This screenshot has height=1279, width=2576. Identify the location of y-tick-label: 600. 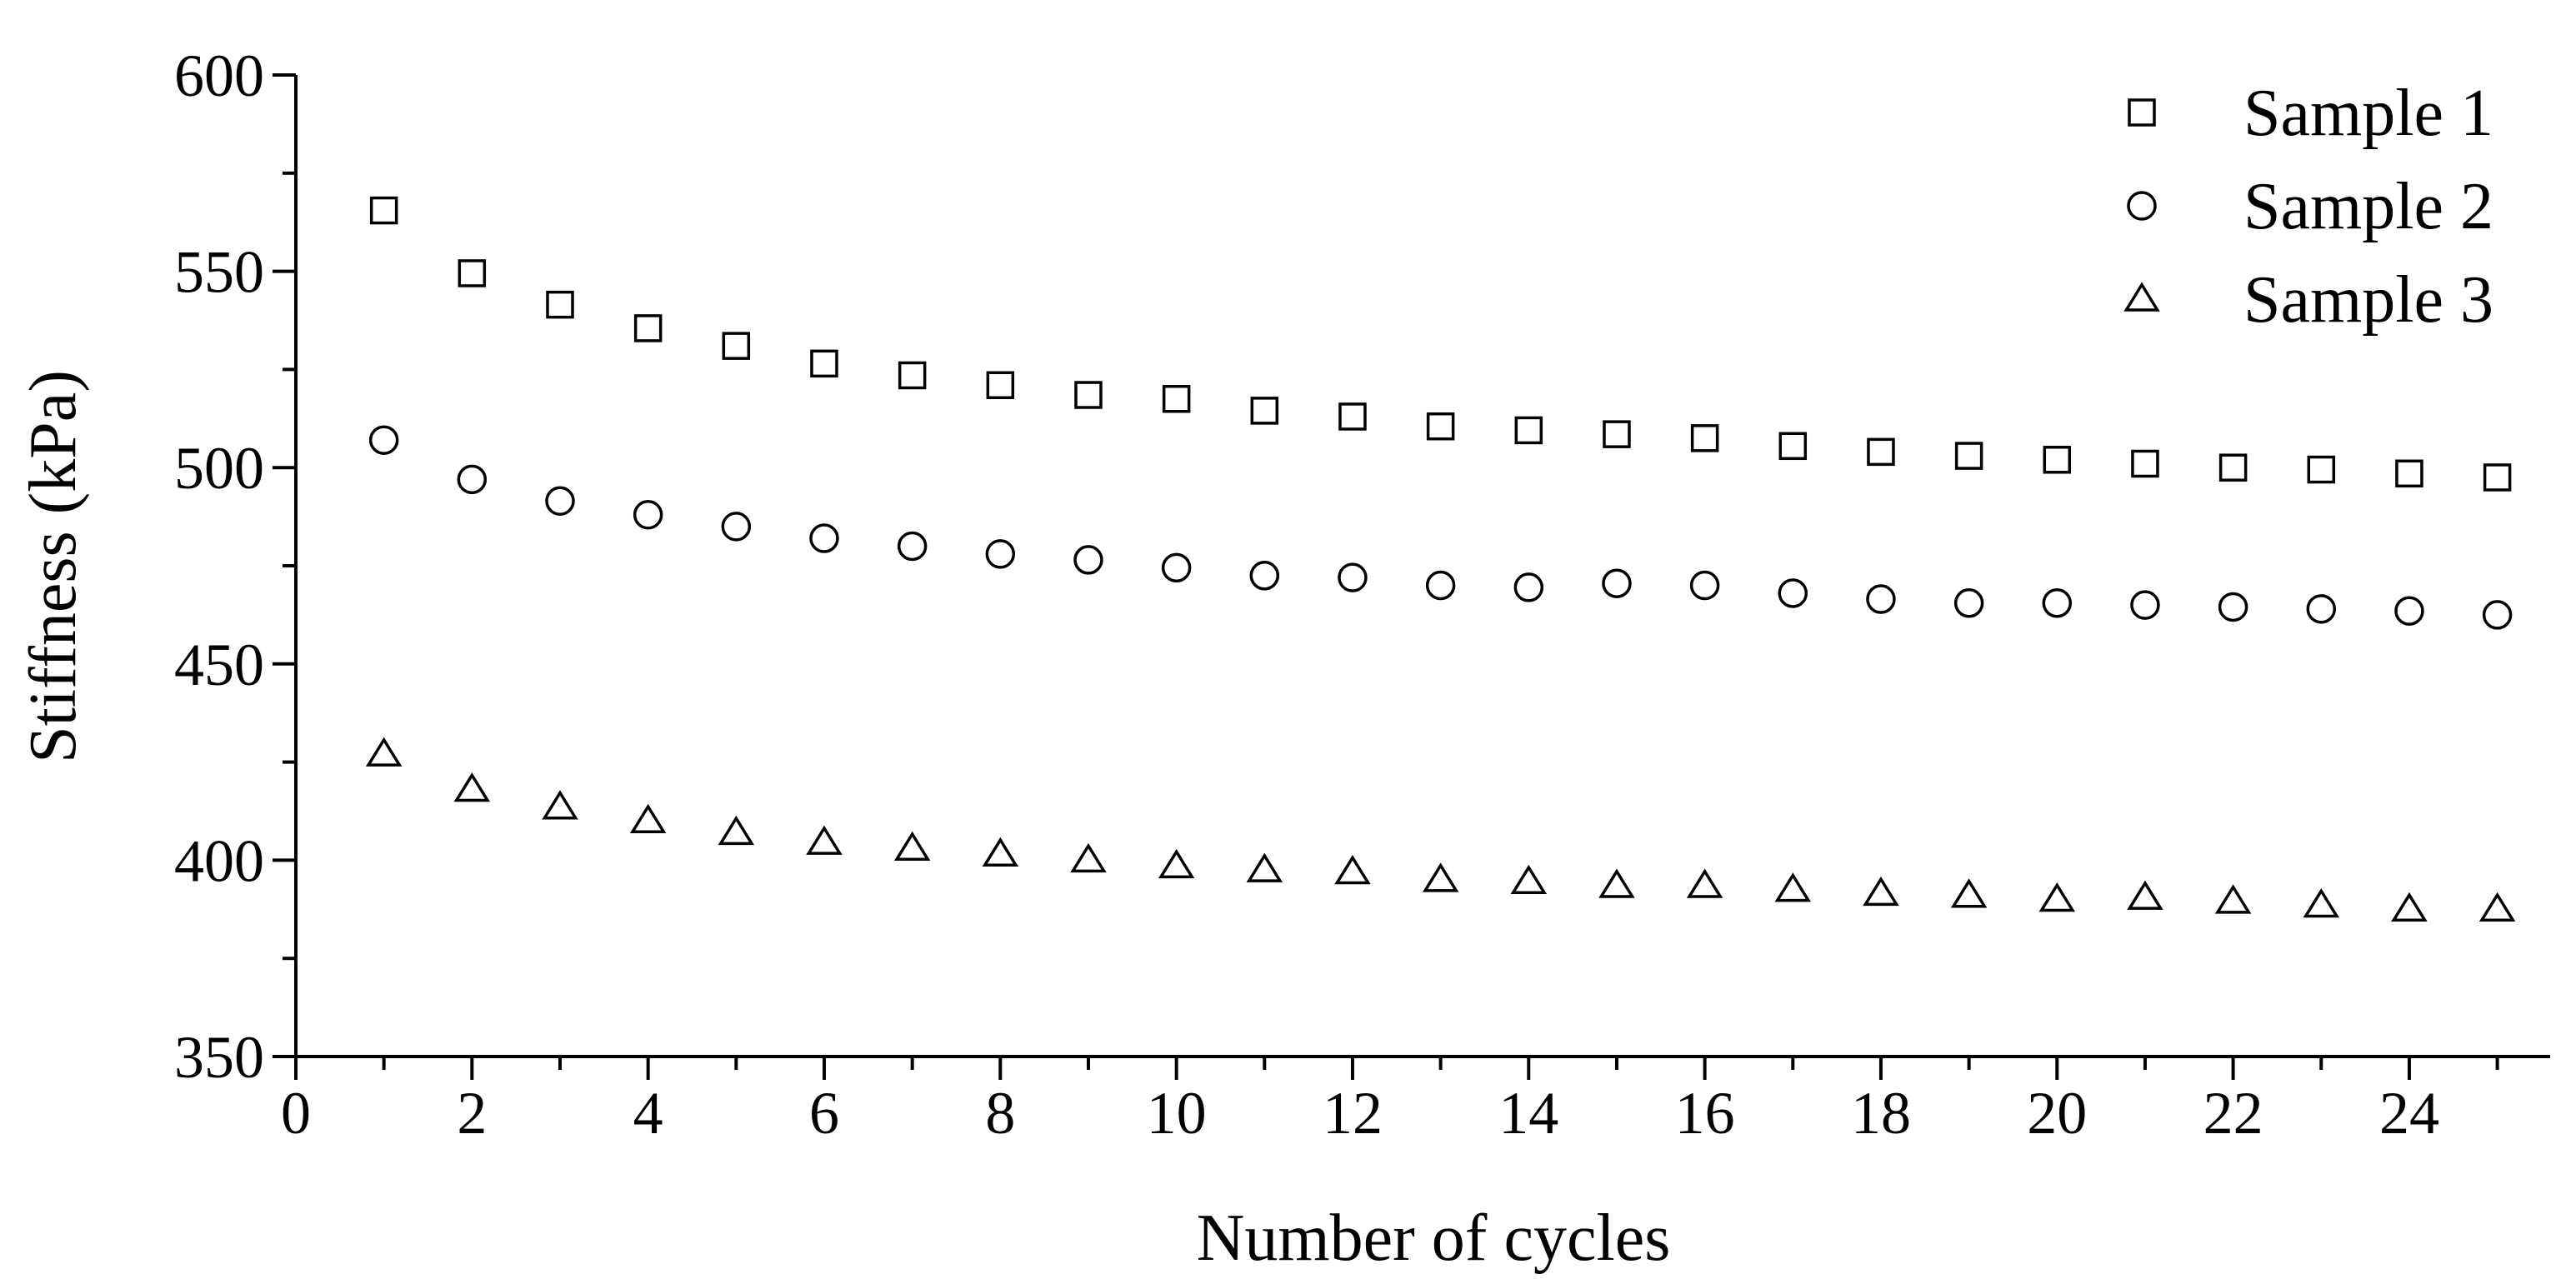
(219, 75).